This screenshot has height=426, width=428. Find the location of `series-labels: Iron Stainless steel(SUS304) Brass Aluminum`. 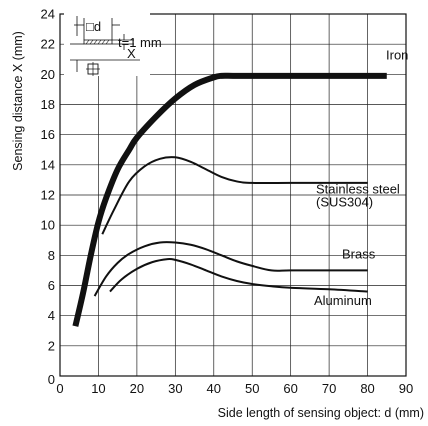

series-labels: Iron Stainless steel(SUS304) Brass Aluminum is located at coordinates (361, 177).